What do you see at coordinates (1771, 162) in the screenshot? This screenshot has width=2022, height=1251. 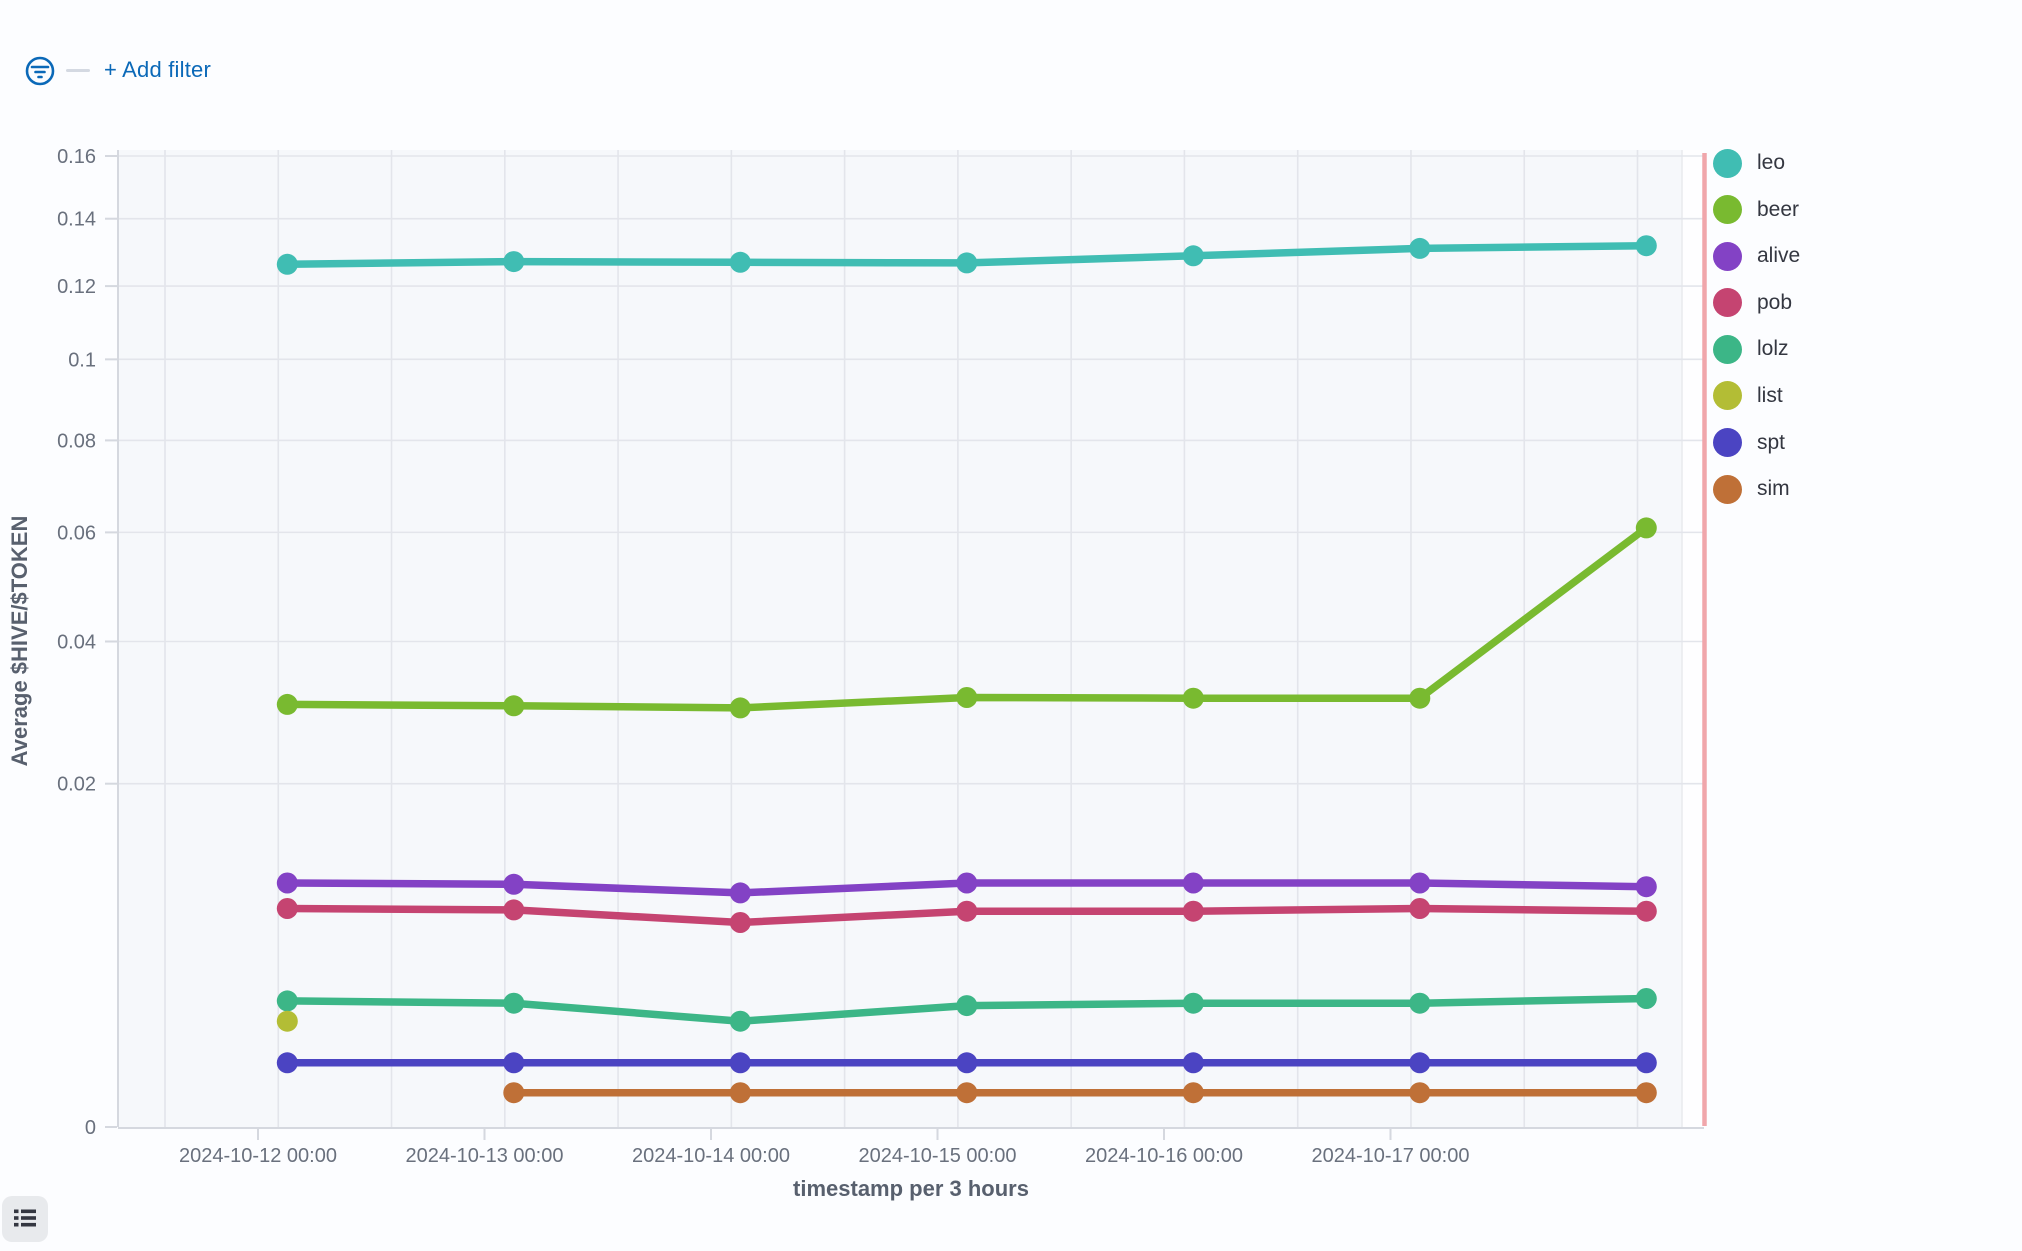 I see `legend-label: leo` at bounding box center [1771, 162].